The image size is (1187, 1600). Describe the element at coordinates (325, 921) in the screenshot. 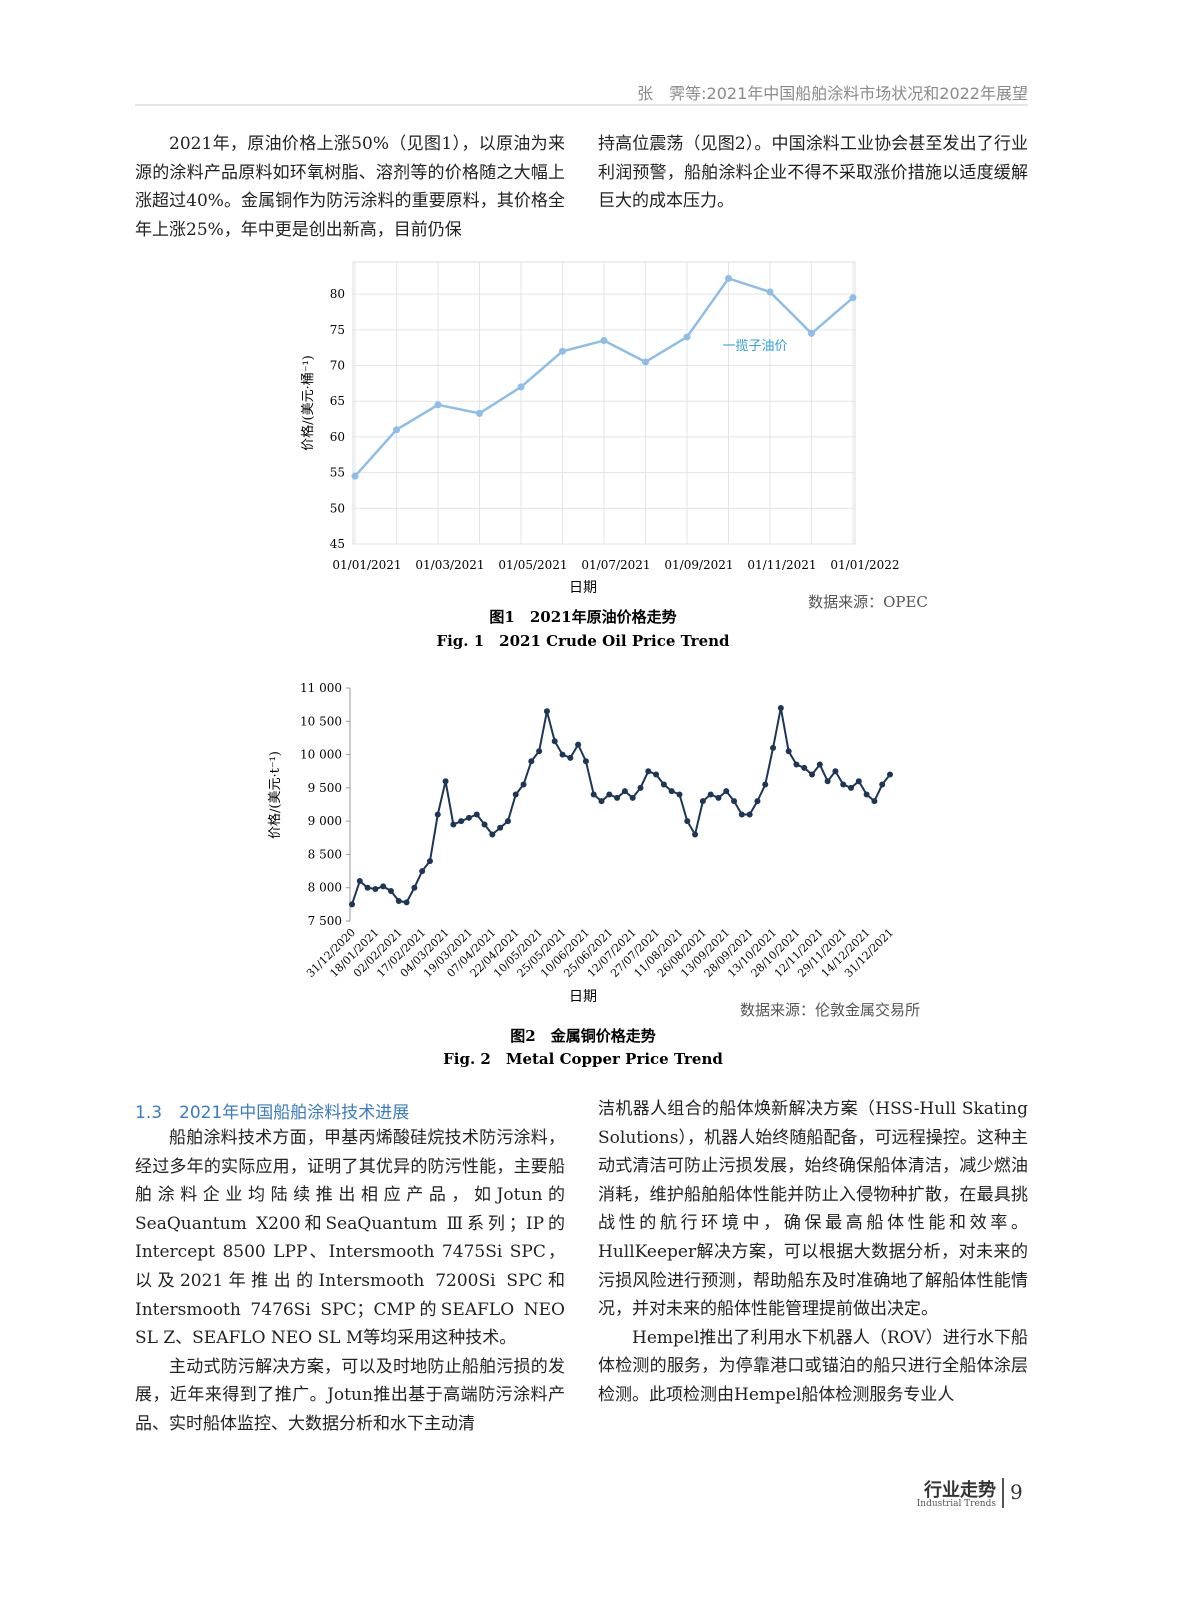

I see `y-tick-label: 7 500` at that location.